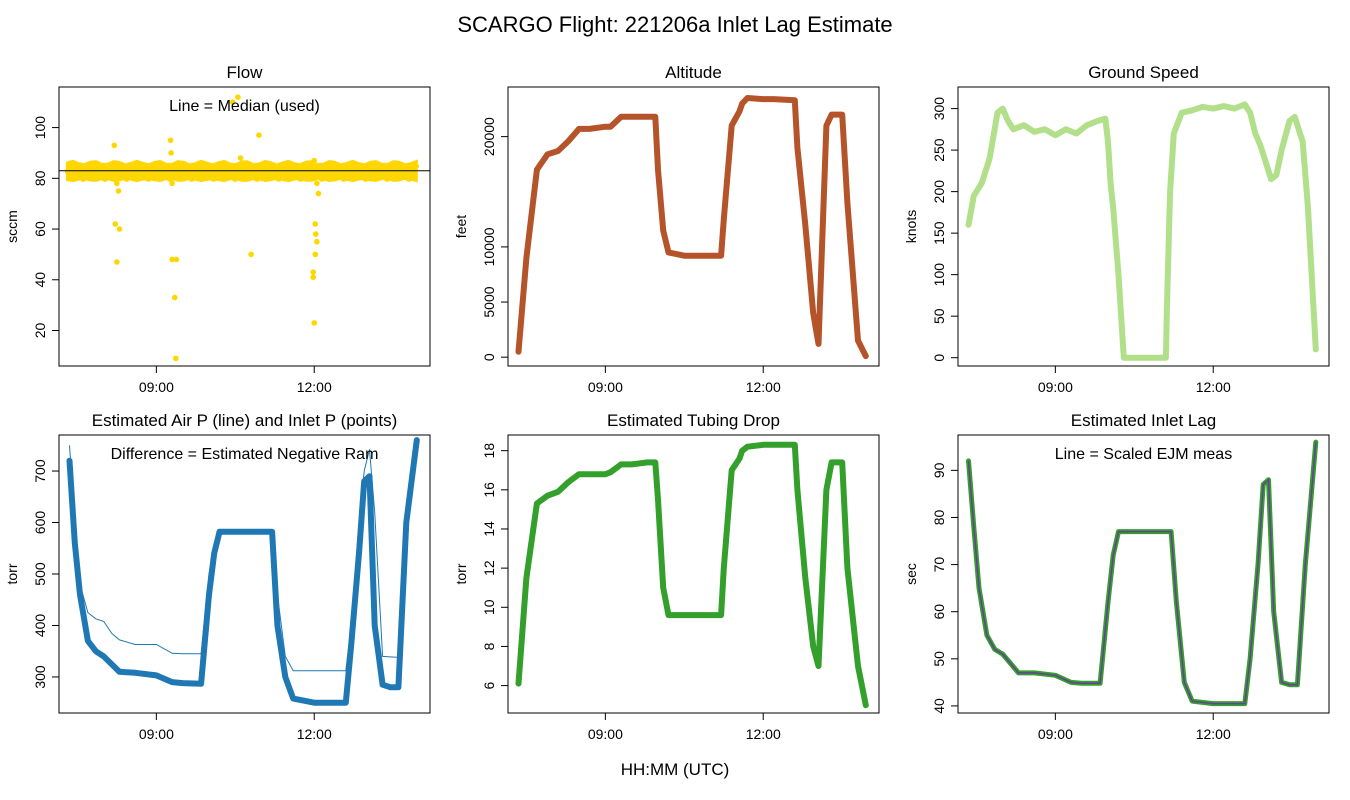 This screenshot has width=1350, height=800. What do you see at coordinates (489, 246) in the screenshot?
I see `y-tick-label: 10000` at bounding box center [489, 246].